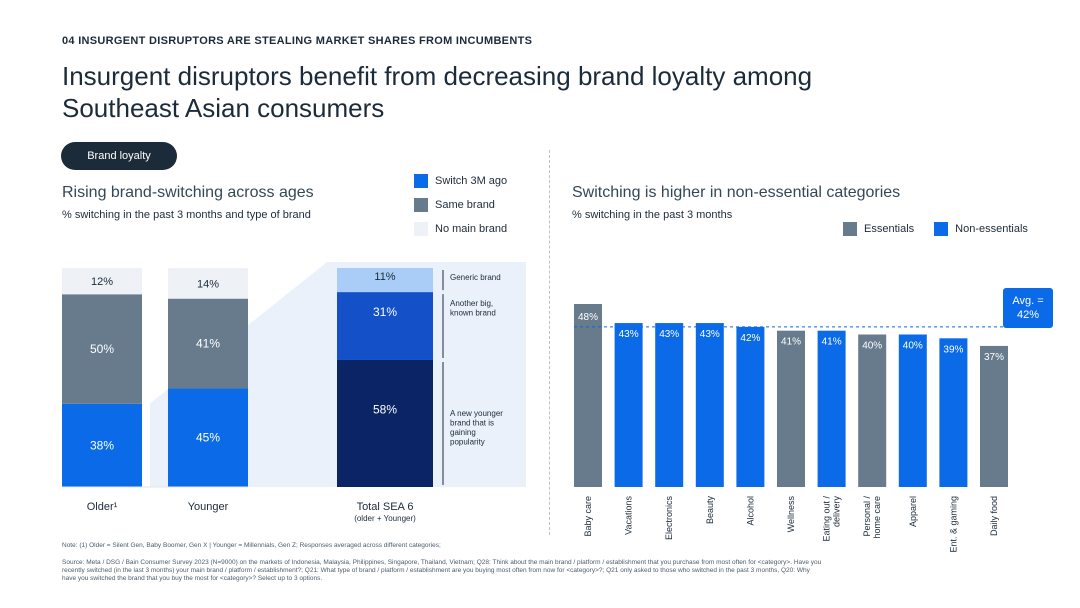 The height and width of the screenshot is (608, 1080). What do you see at coordinates (953, 349) in the screenshot?
I see `bar-value-label: 39%` at bounding box center [953, 349].